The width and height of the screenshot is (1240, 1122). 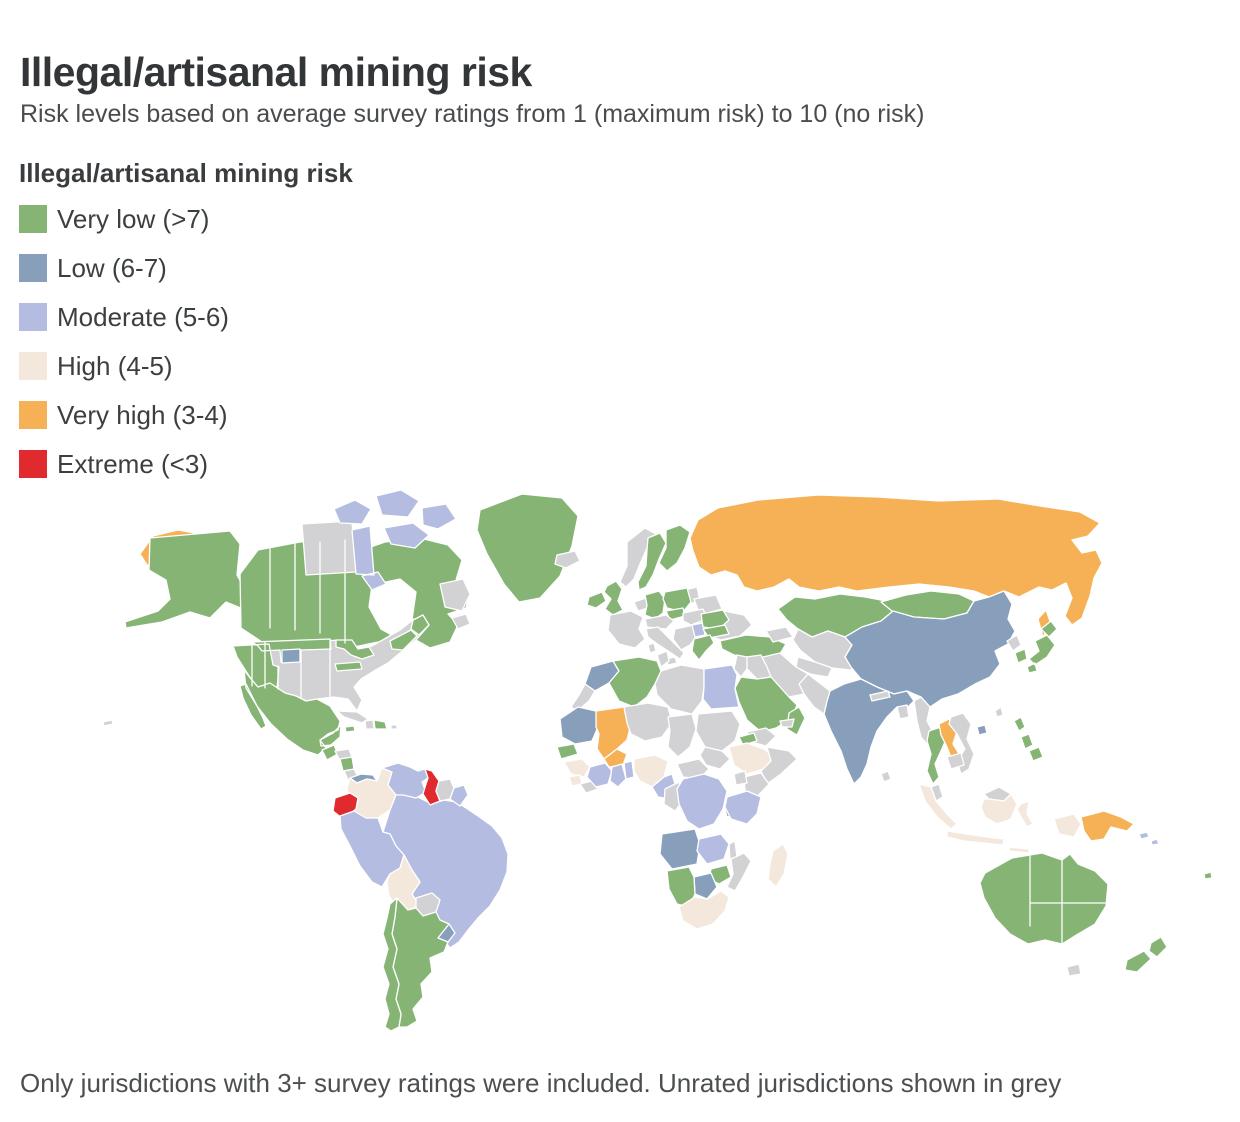 What do you see at coordinates (652, 561) in the screenshot?
I see `country-sweden` at bounding box center [652, 561].